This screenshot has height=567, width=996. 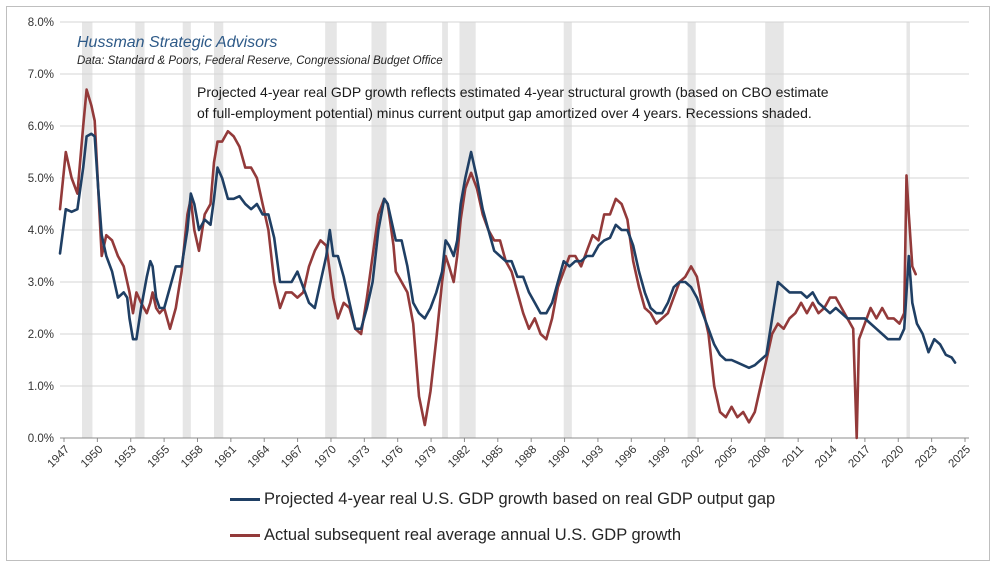 I want to click on y-tick-label: 4.0%, so click(x=41, y=231).